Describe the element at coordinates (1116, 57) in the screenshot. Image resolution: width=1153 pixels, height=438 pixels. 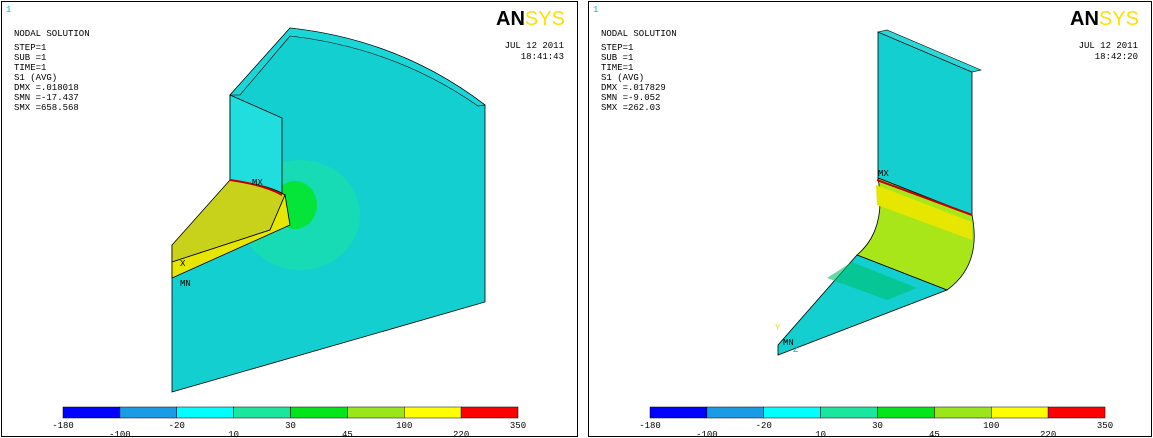
I see `time: 18:42:20` at that location.